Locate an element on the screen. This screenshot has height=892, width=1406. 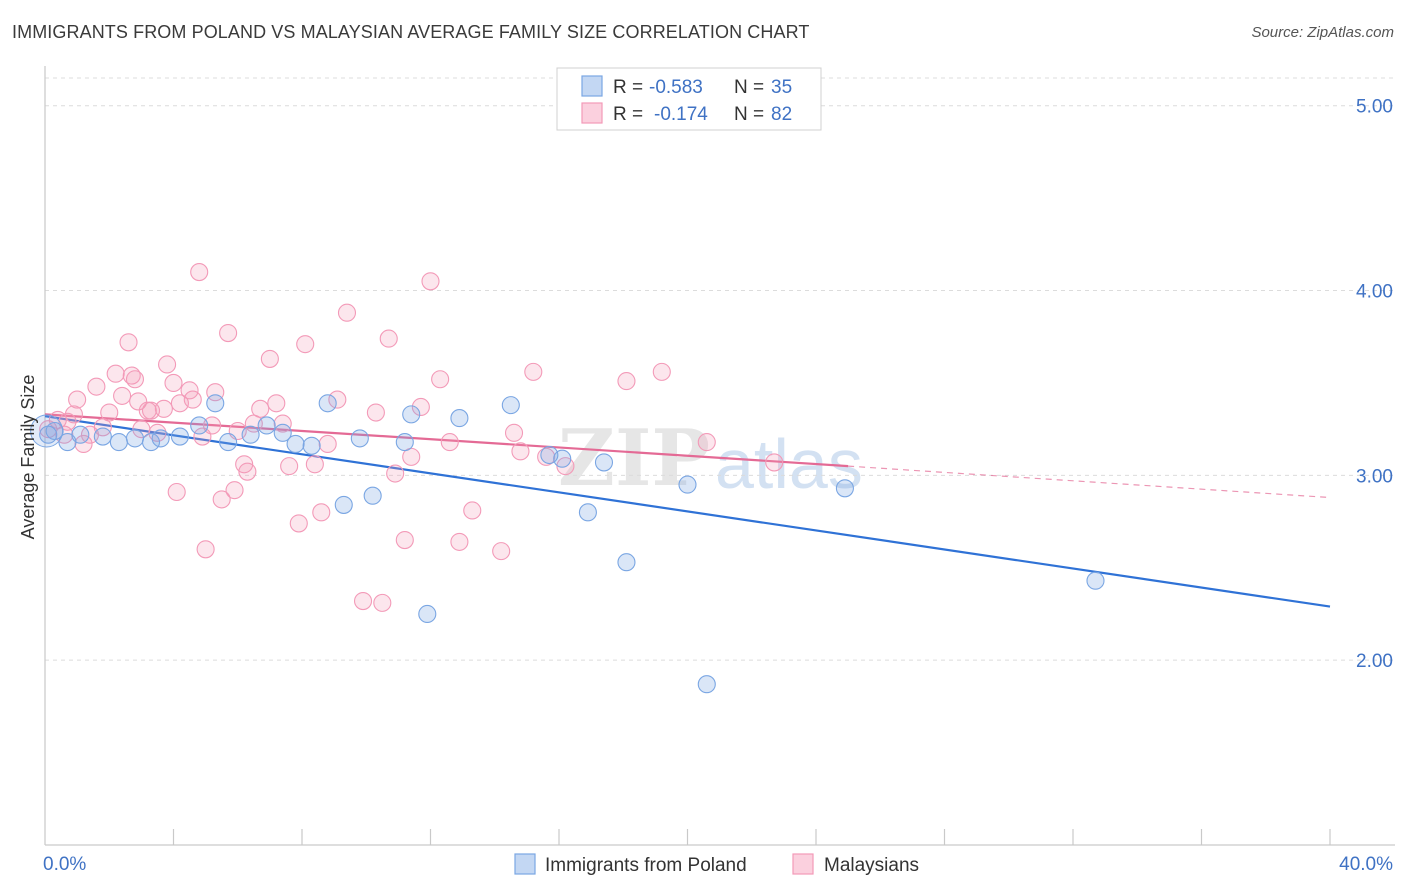
watermark-zip: ZIP is located at coordinates (634, 458).